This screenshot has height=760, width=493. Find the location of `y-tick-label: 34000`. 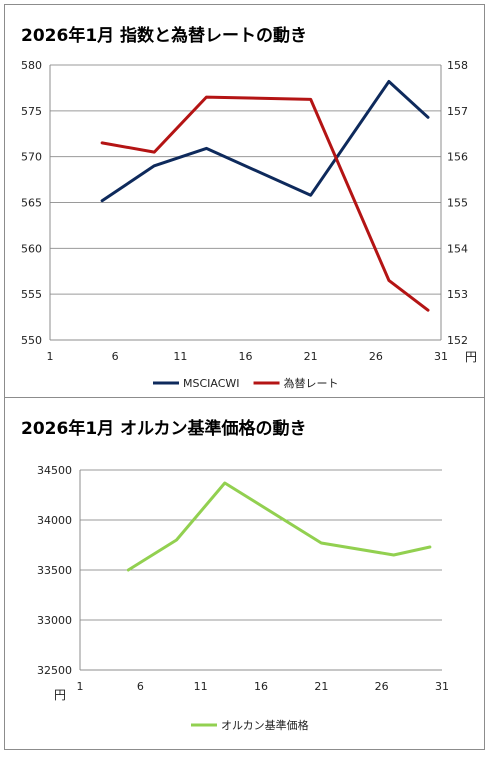

y-tick-label: 34000 is located at coordinates (54, 520).